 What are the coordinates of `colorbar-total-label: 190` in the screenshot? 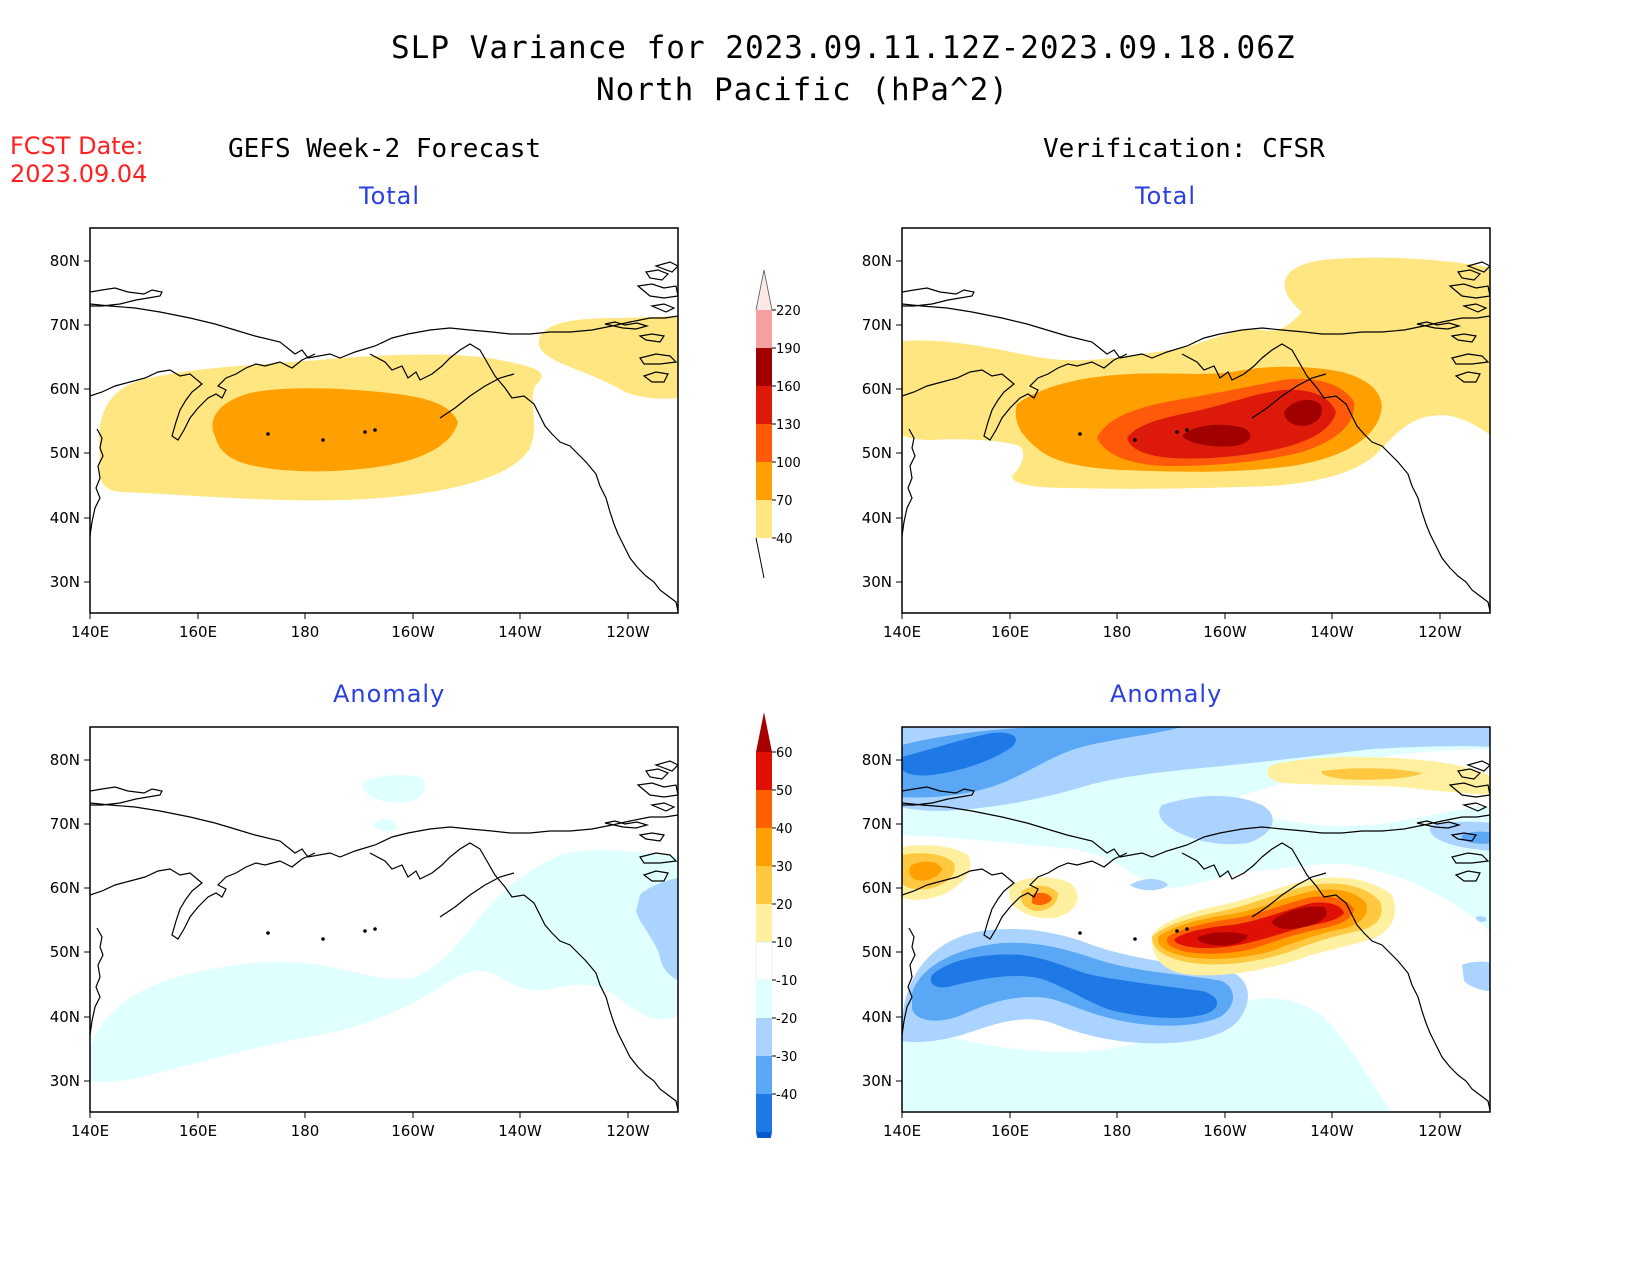 It's located at (788, 349).